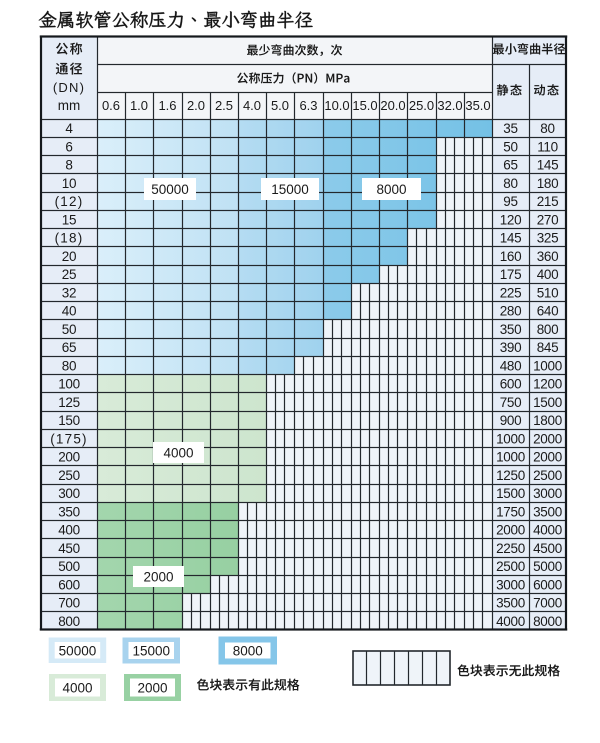 The width and height of the screenshot is (600, 743). What do you see at coordinates (69, 566) in the screenshot?
I see `svg-text: 500` at bounding box center [69, 566].